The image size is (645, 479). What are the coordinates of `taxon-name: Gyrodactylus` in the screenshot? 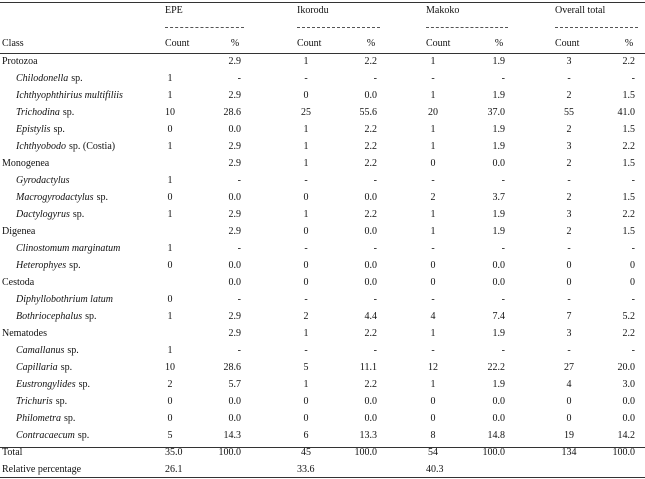 It's located at (43, 180).